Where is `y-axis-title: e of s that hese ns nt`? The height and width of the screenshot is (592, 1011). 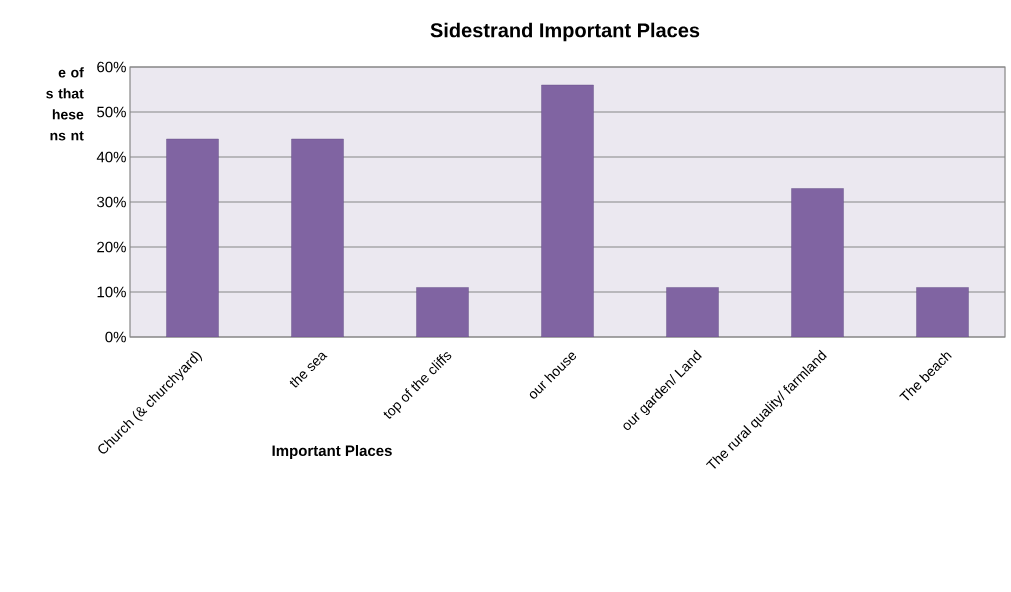 y-axis-title: e of s that hese ns nt is located at coordinates (65, 104).